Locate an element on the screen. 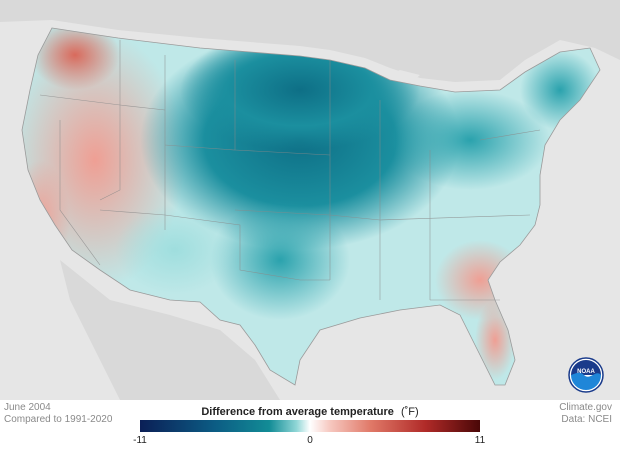  mexico-landmass is located at coordinates (170, 330).